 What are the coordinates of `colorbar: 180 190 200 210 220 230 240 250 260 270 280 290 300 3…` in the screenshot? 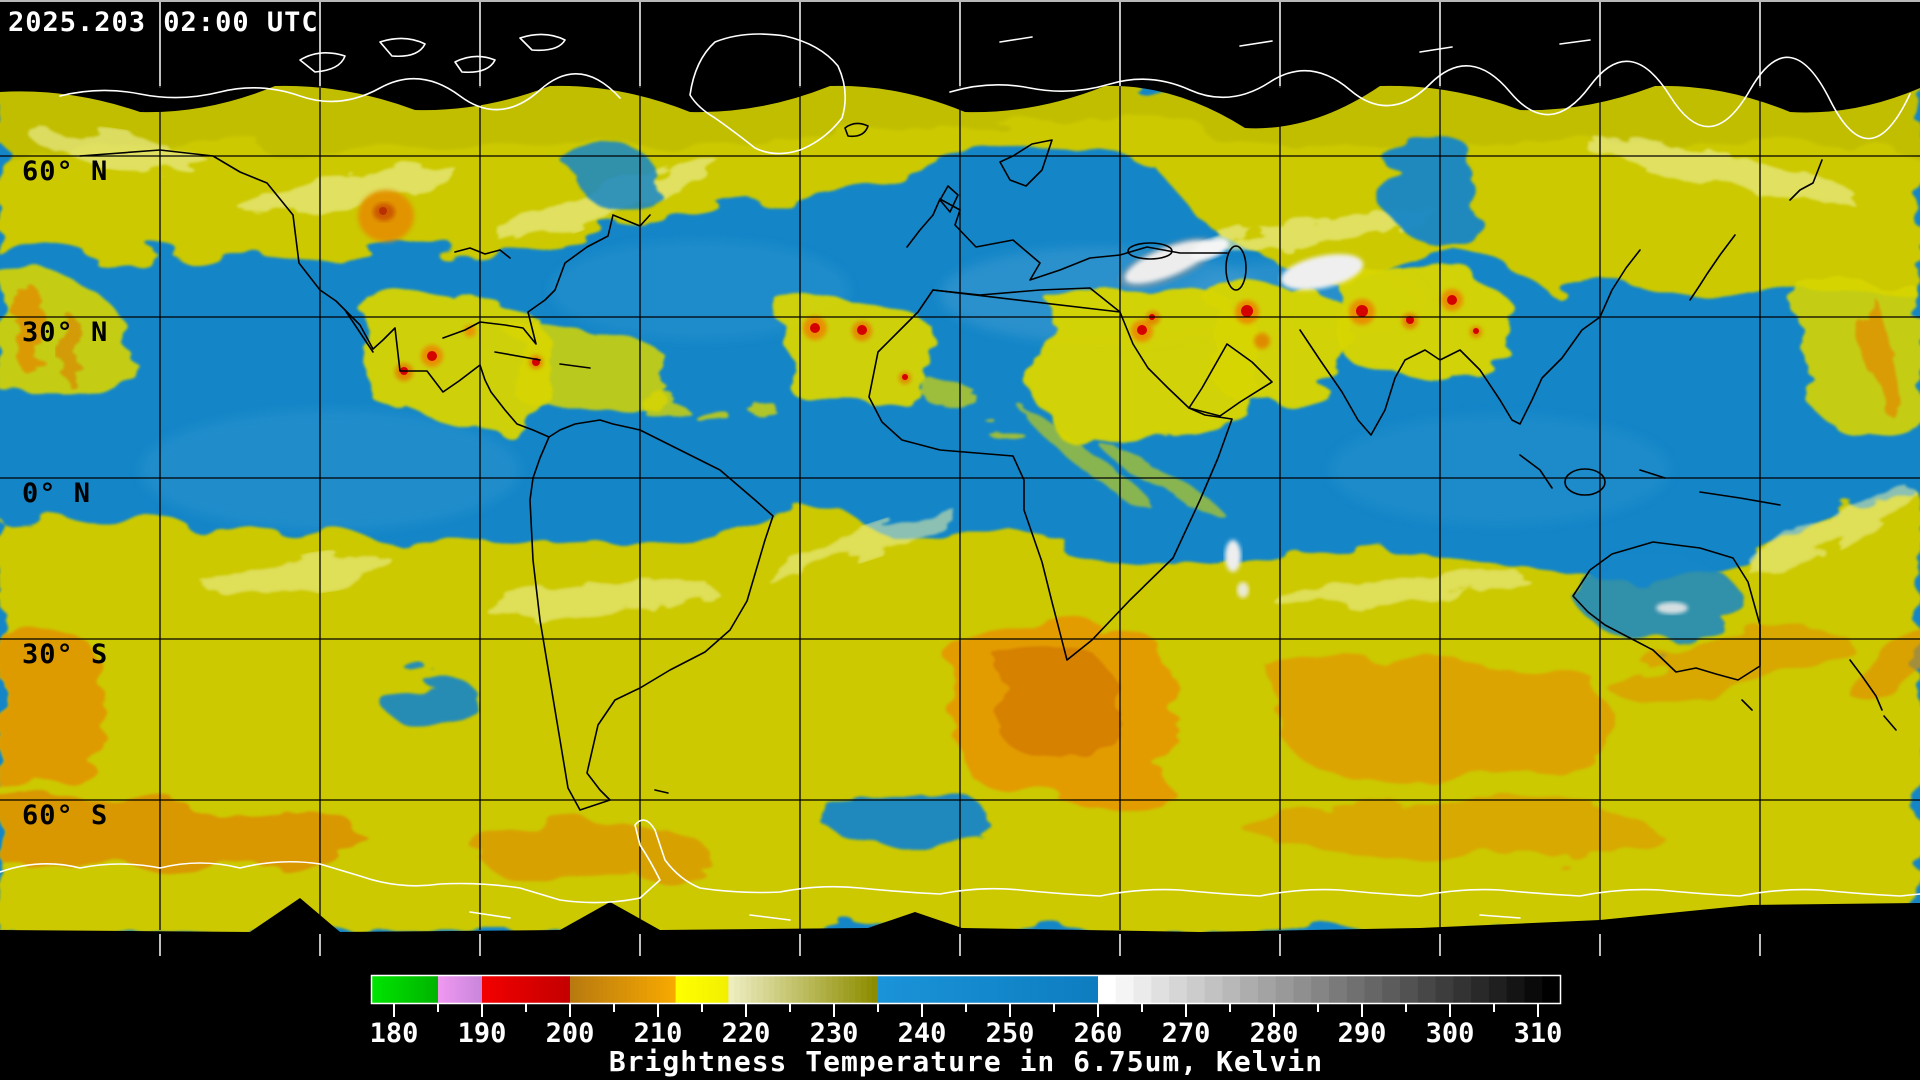 It's located at (966, 1026).